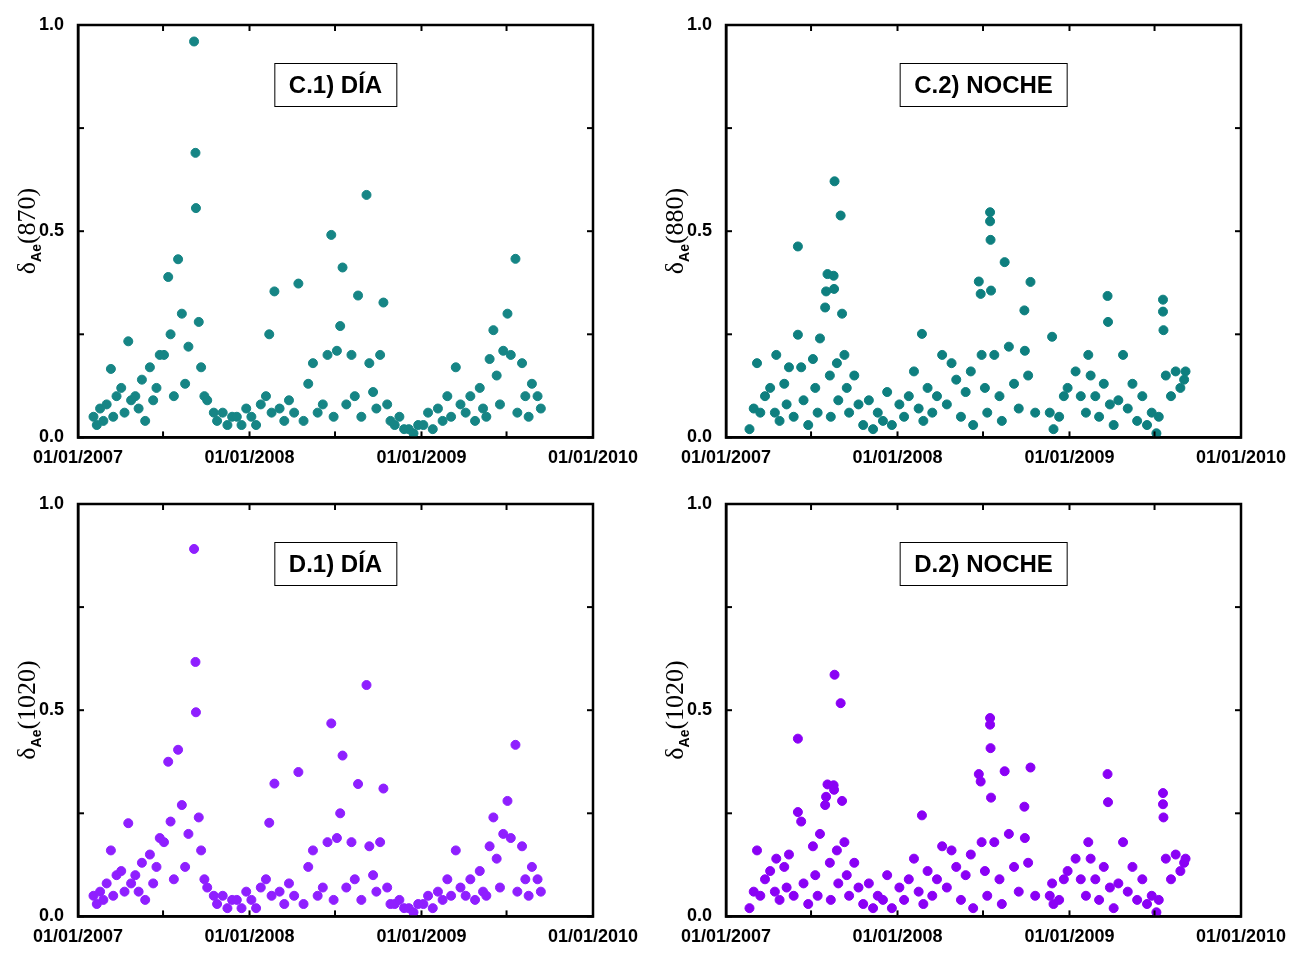 Image resolution: width=1297 pixels, height=959 pixels. Describe the element at coordinates (983, 564) in the screenshot. I see `text: D.2) NOCHE` at that location.